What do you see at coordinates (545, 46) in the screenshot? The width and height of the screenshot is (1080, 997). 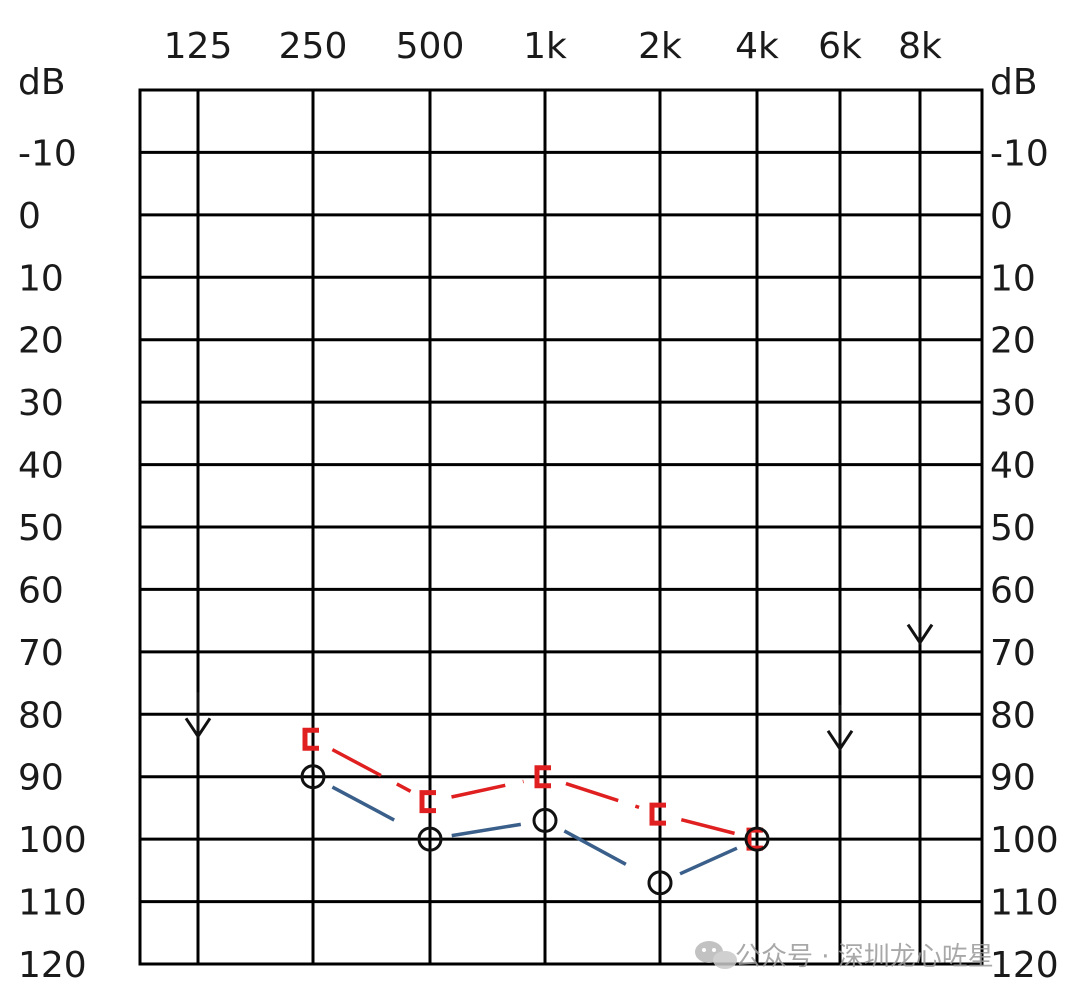 I see `x-tick-label: 1k` at bounding box center [545, 46].